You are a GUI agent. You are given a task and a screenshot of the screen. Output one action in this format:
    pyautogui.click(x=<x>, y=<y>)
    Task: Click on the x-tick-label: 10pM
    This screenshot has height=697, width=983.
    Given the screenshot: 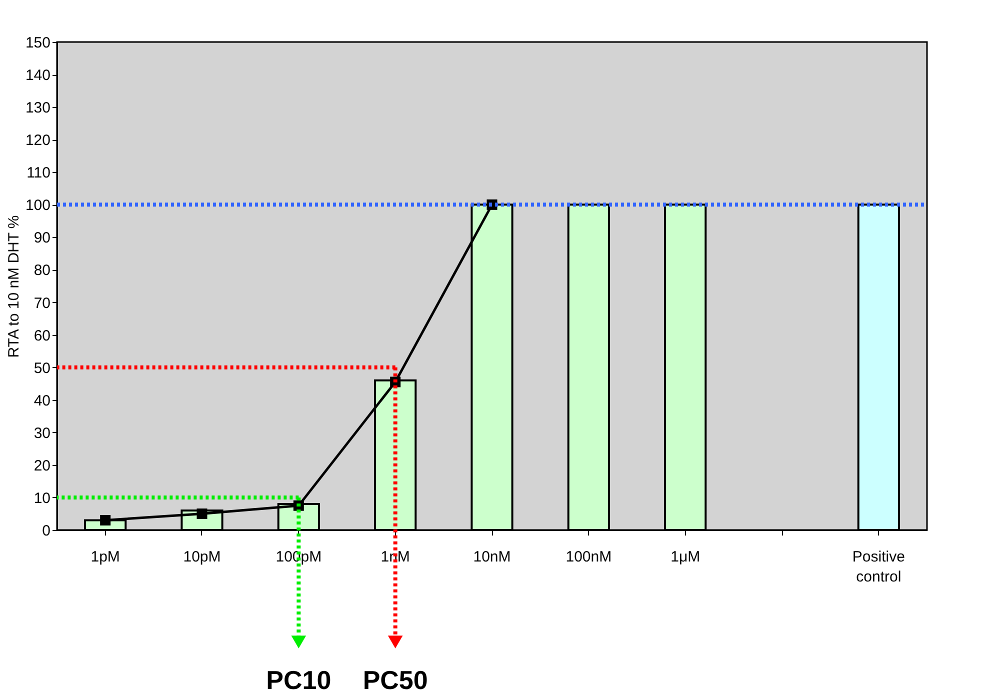 What is the action you would take?
    pyautogui.click(x=202, y=557)
    